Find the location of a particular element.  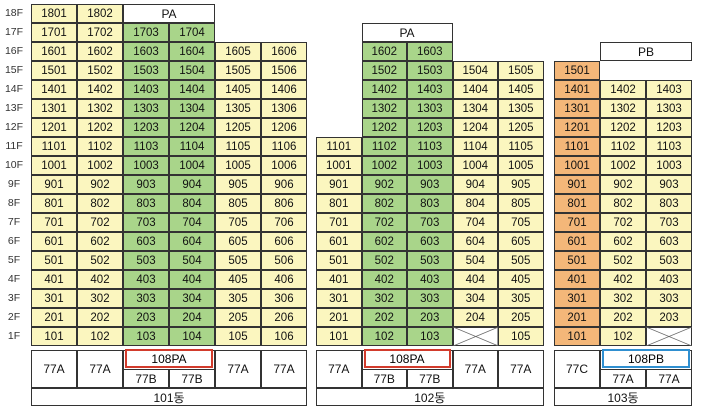

unit-cell: 402 is located at coordinates (100, 279).